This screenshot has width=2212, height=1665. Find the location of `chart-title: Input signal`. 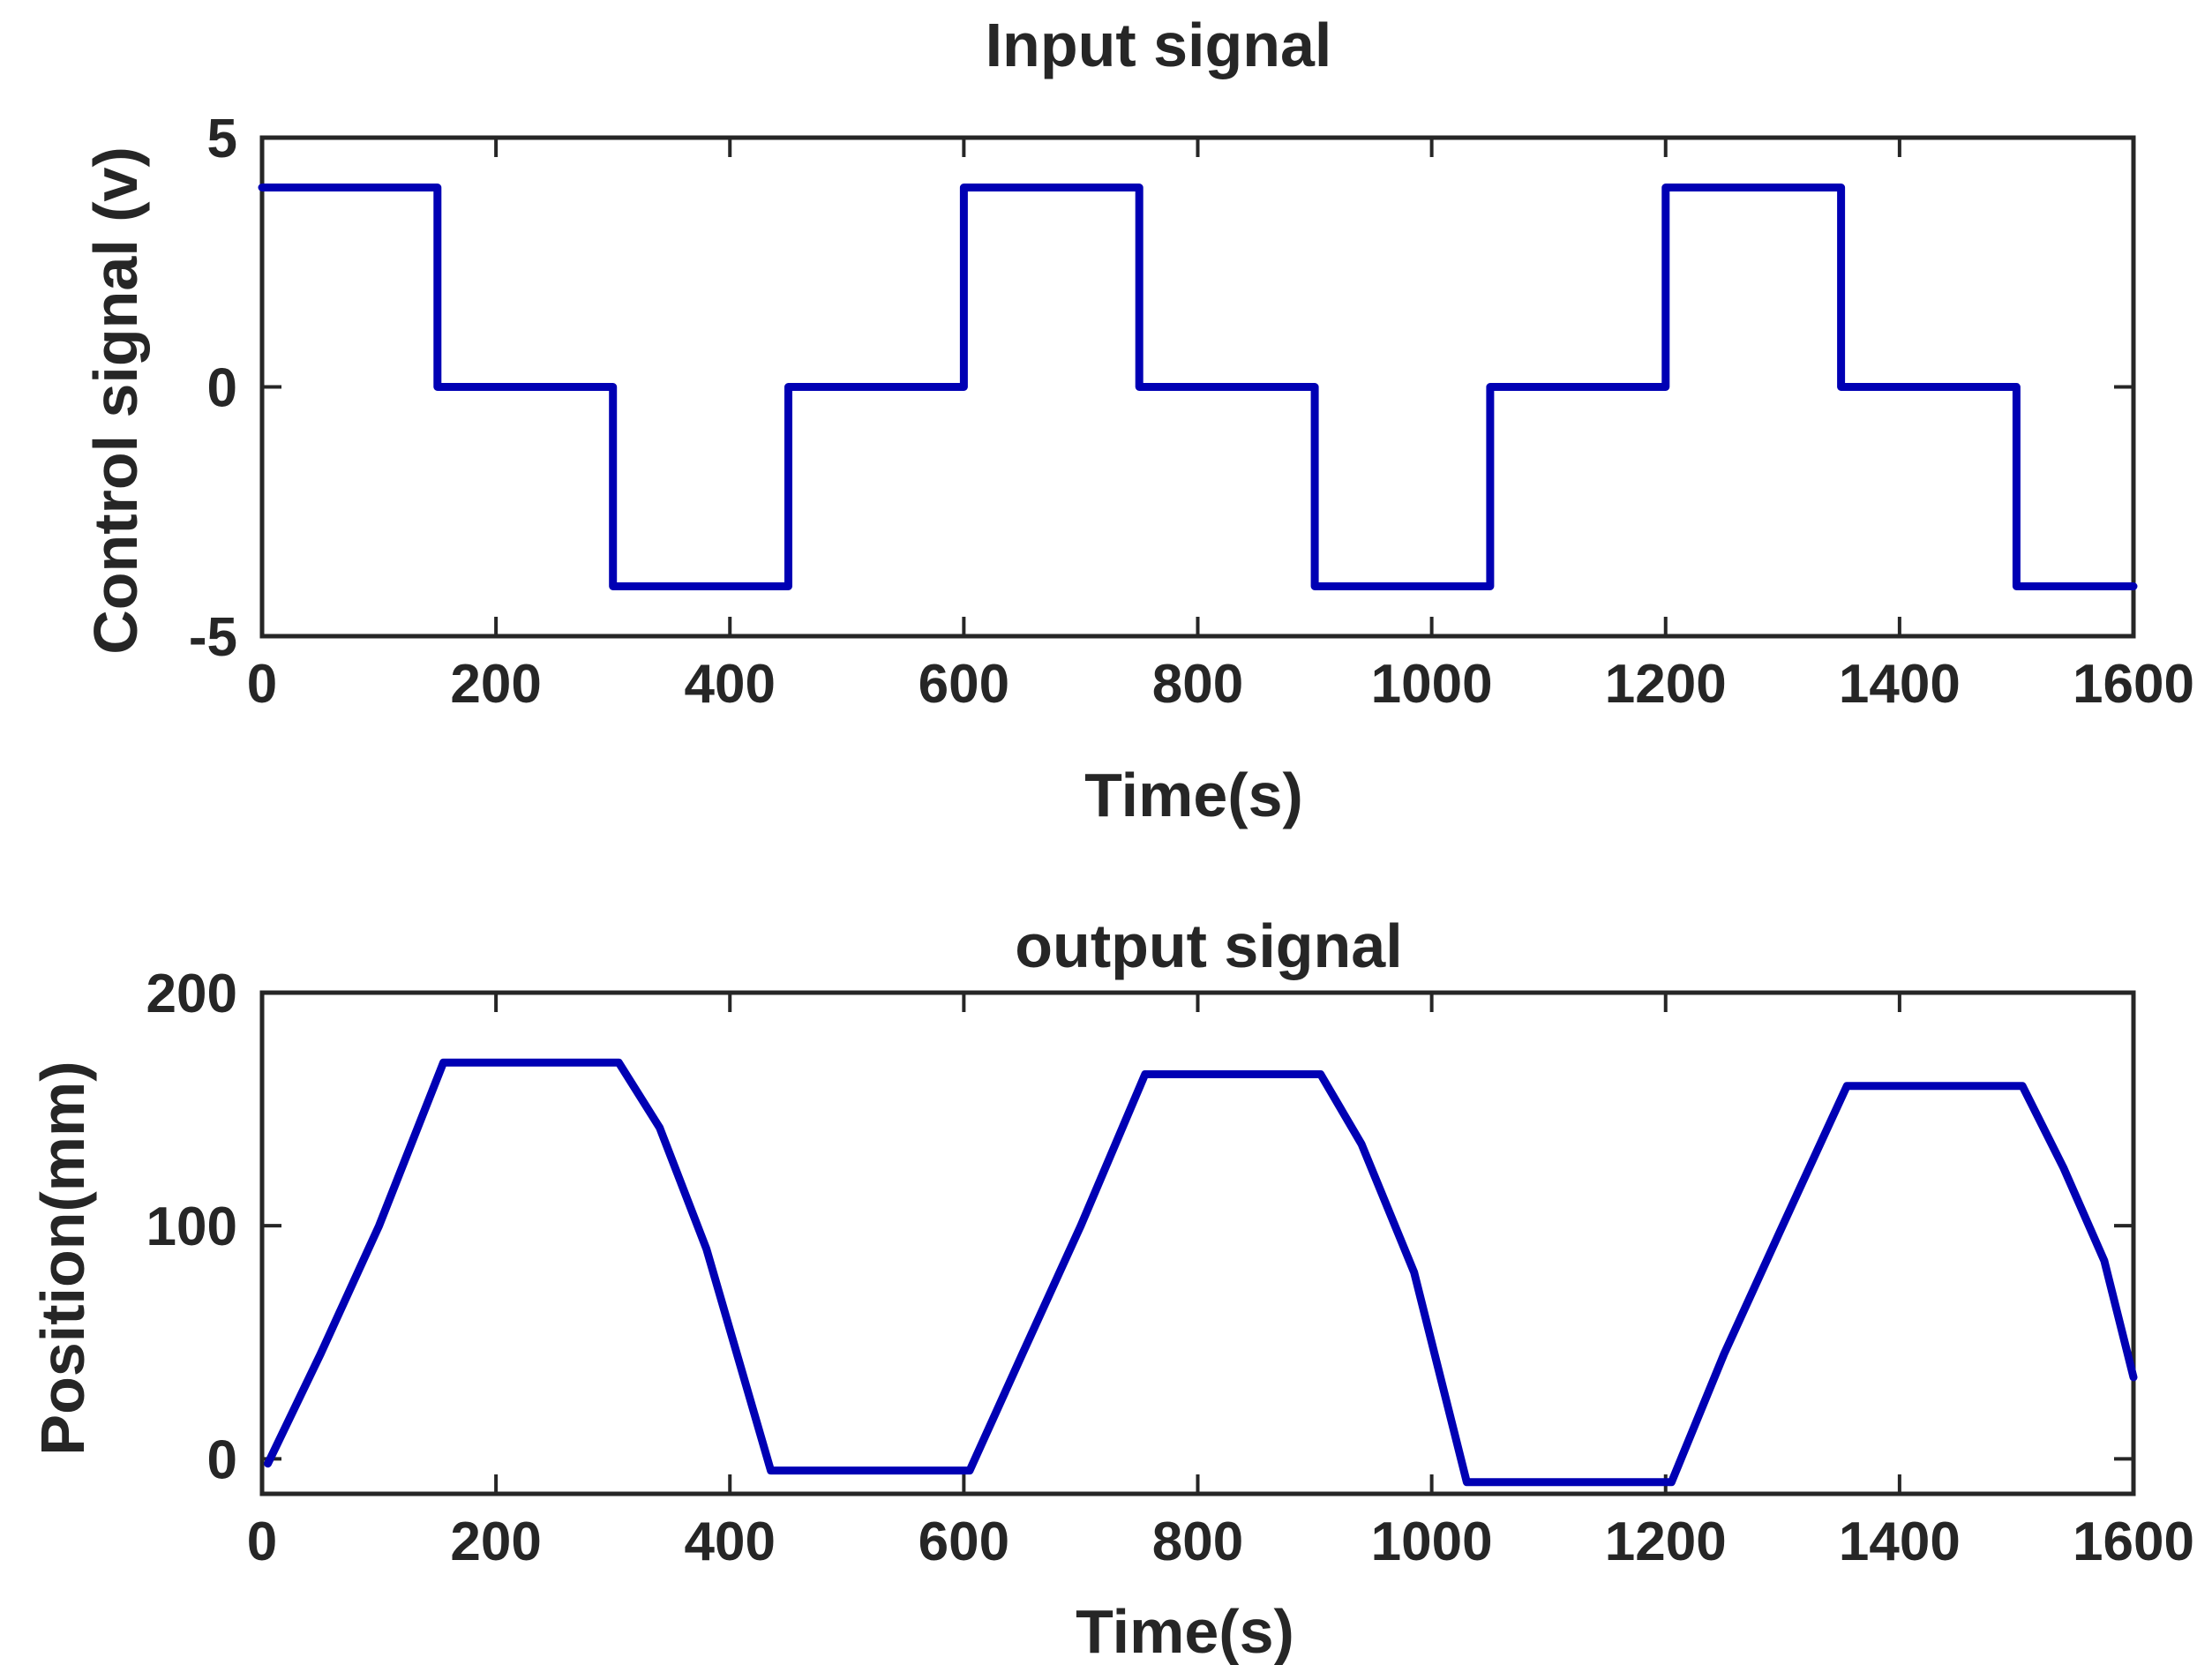

chart-title: Input signal is located at coordinates (1159, 45).